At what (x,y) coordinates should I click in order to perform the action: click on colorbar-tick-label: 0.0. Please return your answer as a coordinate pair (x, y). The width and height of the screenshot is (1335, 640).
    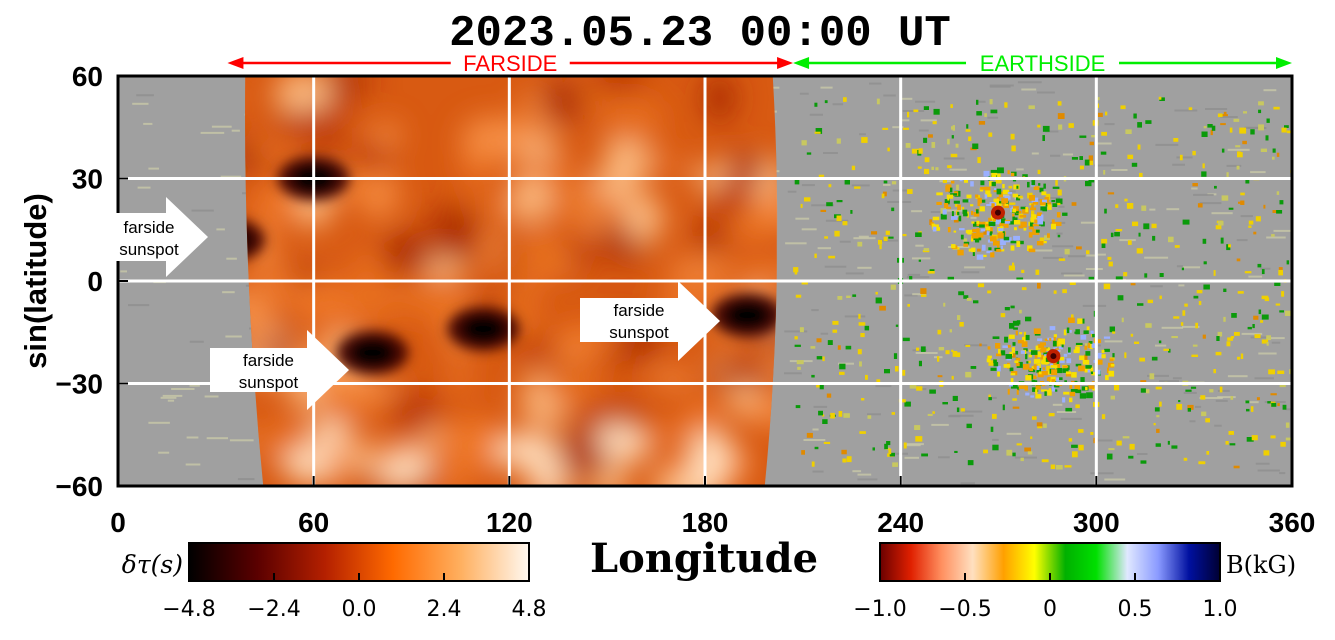
    Looking at the image, I should click on (359, 609).